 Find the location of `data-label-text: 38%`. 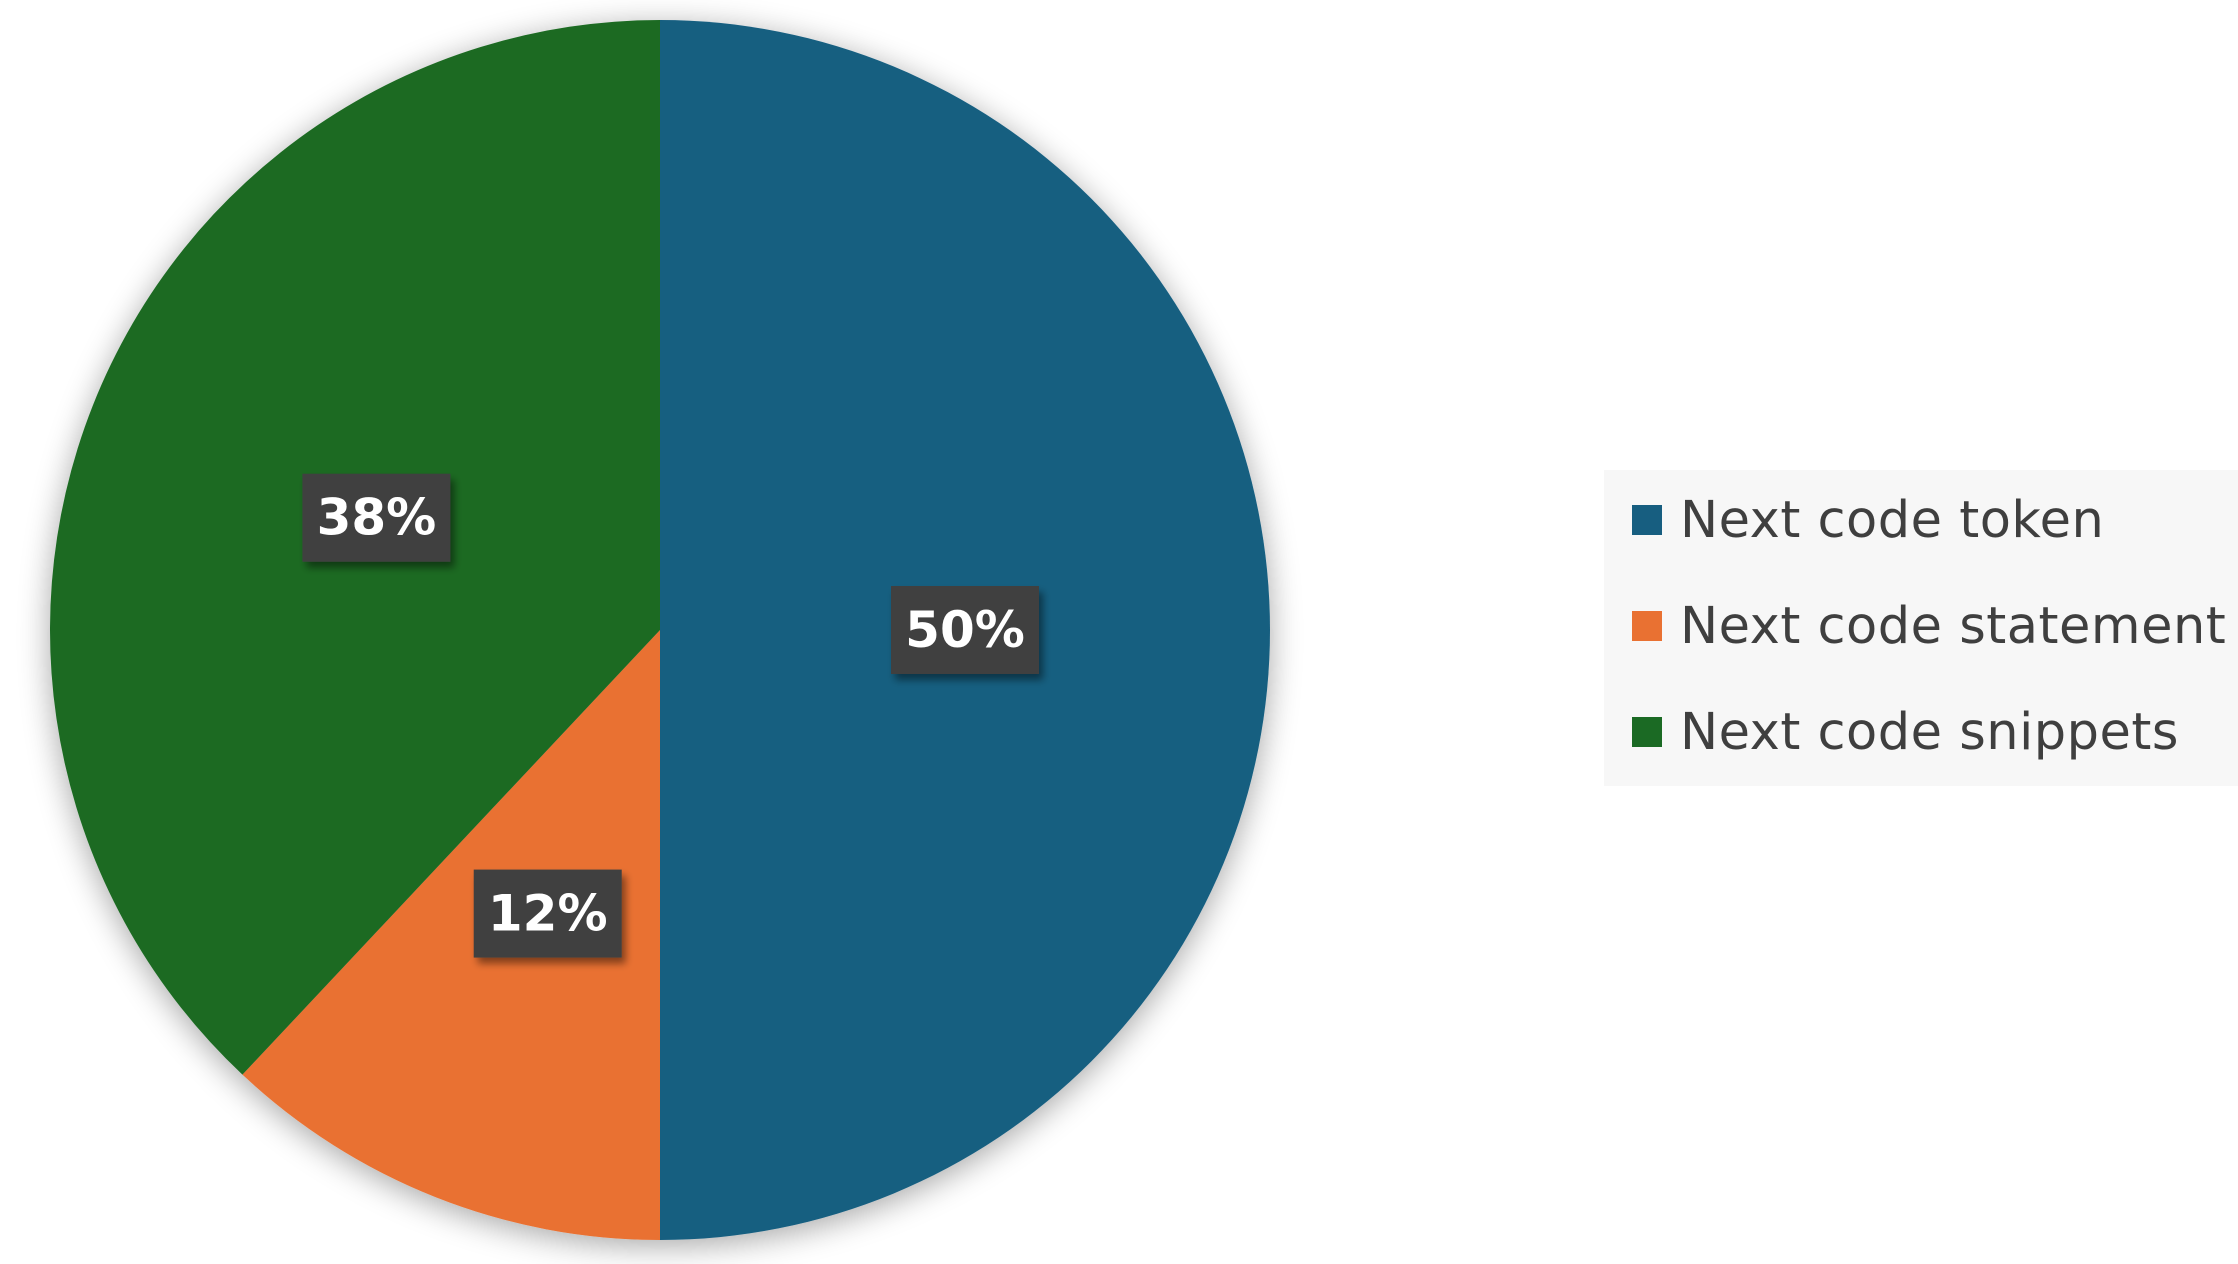

data-label-text: 38% is located at coordinates (377, 518).